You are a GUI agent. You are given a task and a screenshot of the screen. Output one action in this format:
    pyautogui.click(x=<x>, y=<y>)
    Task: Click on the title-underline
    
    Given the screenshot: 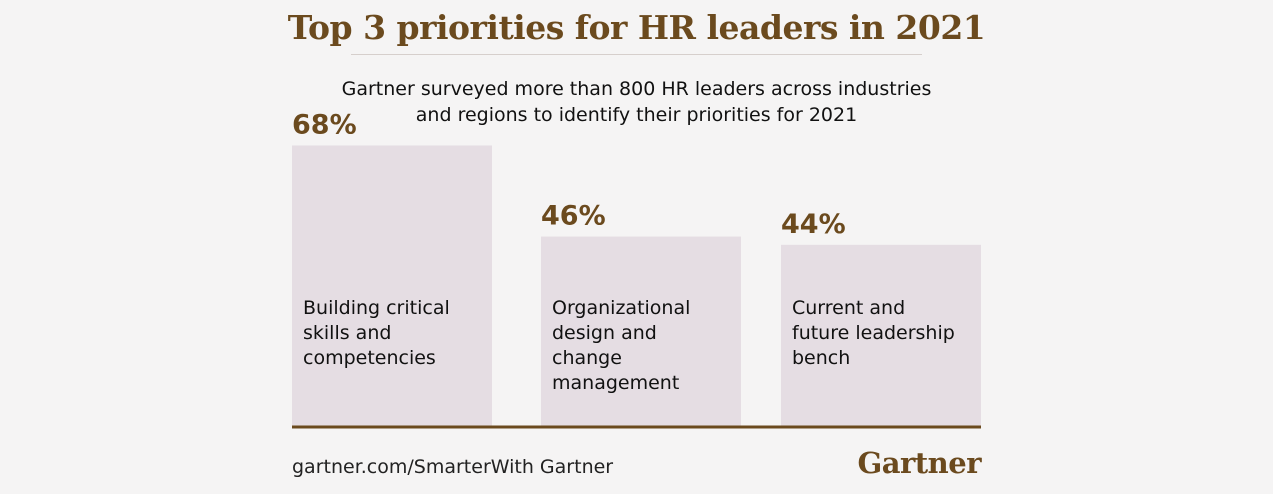 What is the action you would take?
    pyautogui.click(x=636, y=54)
    